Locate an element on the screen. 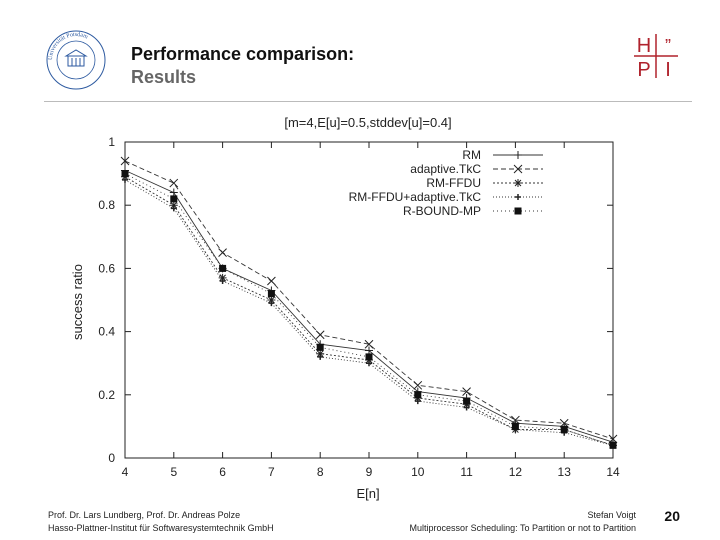  header-divider is located at coordinates (368, 101).